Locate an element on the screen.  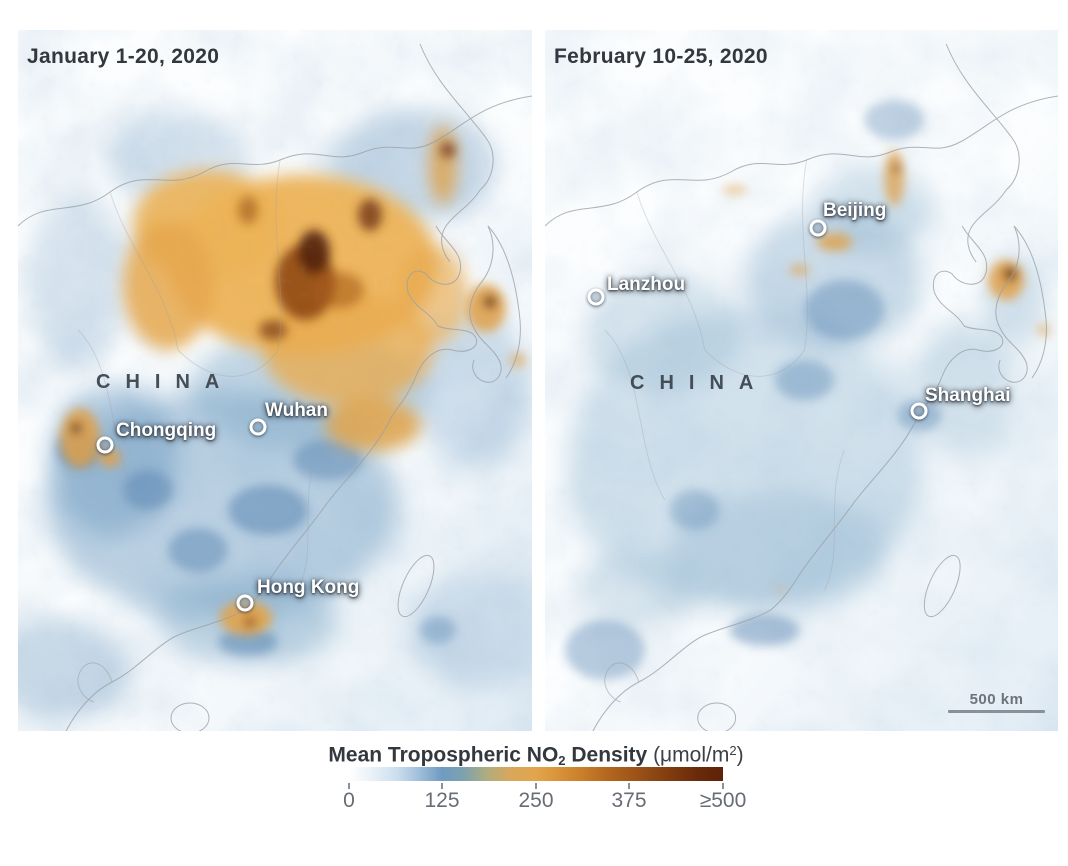
legend-units-superscript: 2 is located at coordinates (733, 750).